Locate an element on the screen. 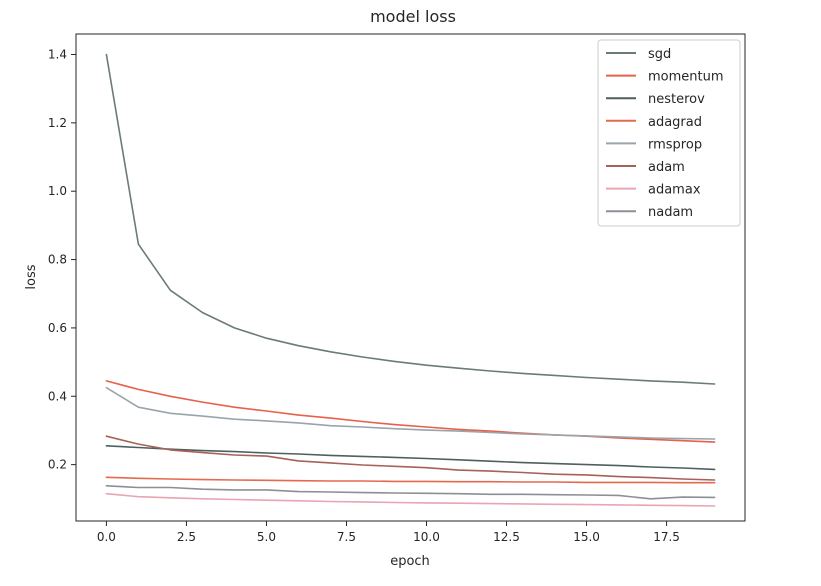 The height and width of the screenshot is (586, 821). series-line-adamax is located at coordinates (410, 499).